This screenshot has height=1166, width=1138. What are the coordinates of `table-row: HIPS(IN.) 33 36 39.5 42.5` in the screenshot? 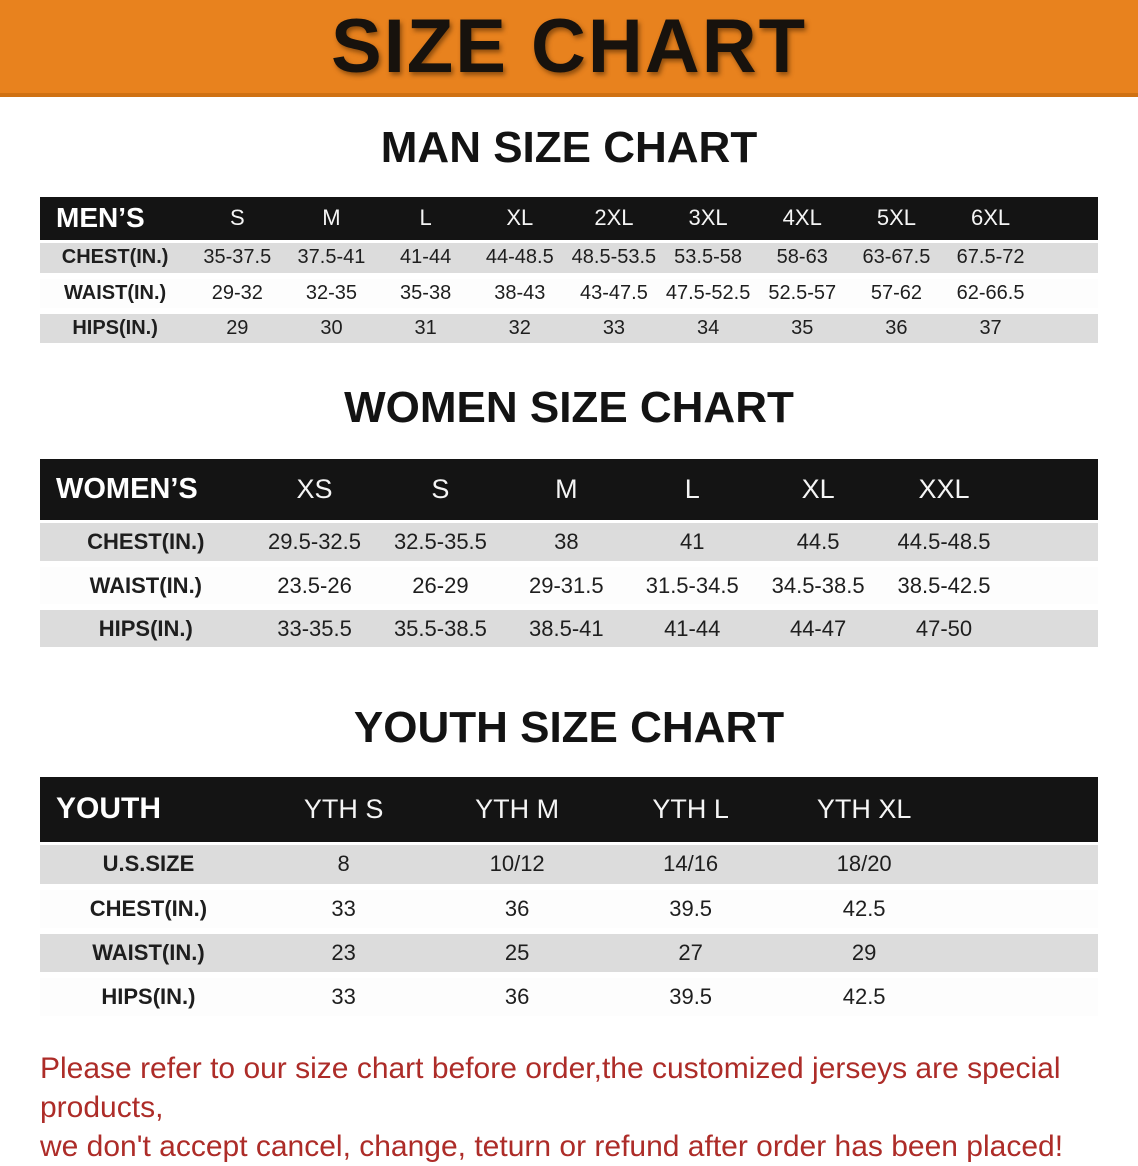 It's located at (569, 998).